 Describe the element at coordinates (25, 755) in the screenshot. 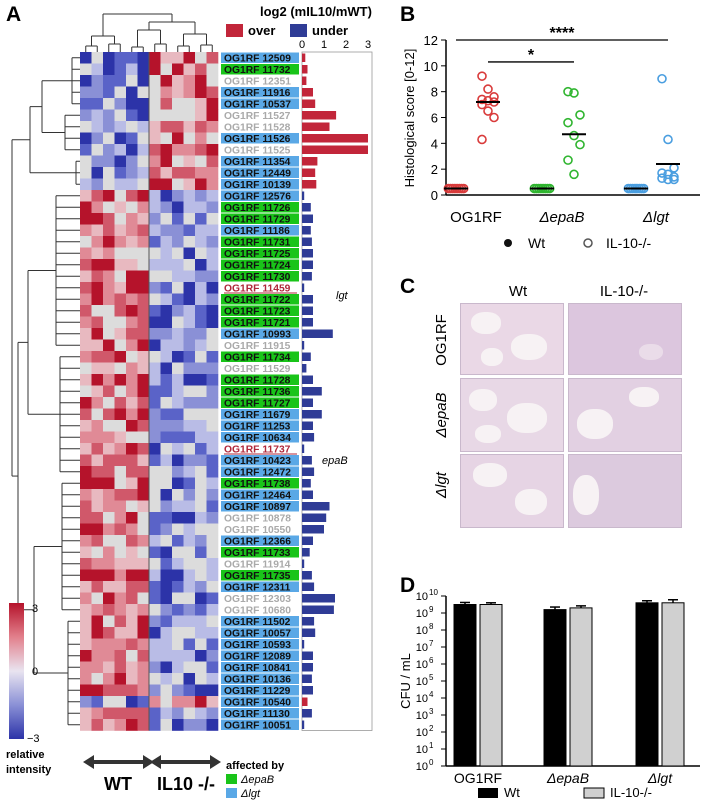

I see `colorscale-label-1: relative` at that location.